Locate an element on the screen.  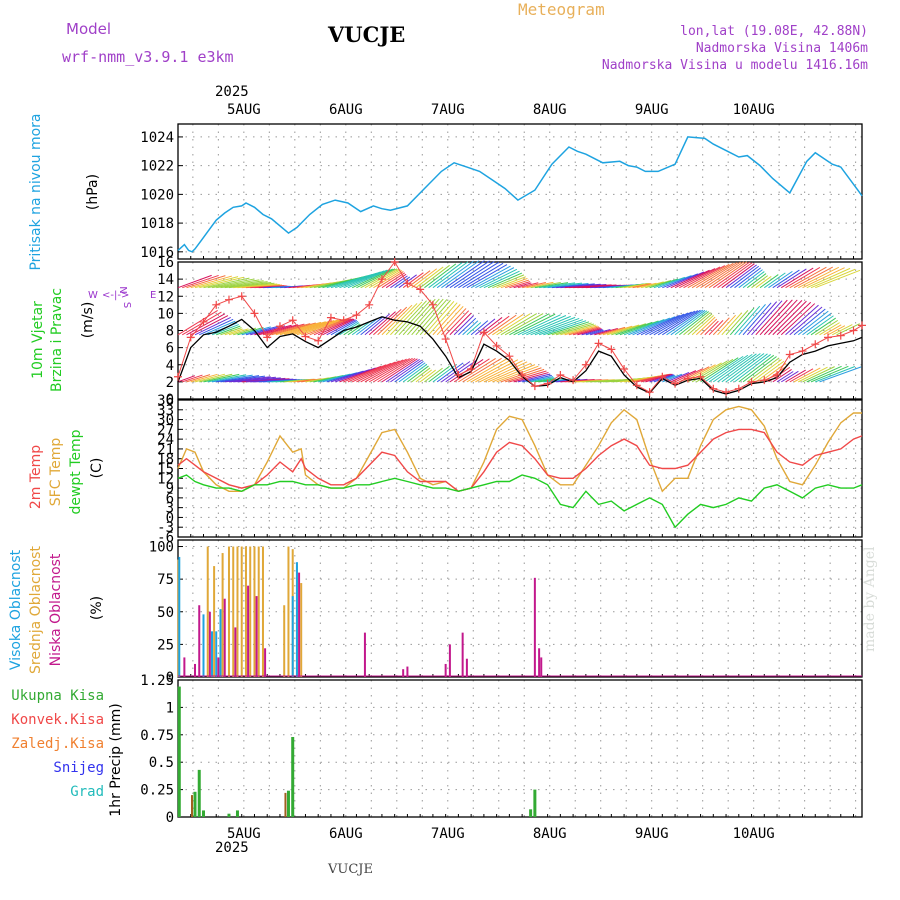
bottom-day-label: 8AUG is located at coordinates (550, 834).